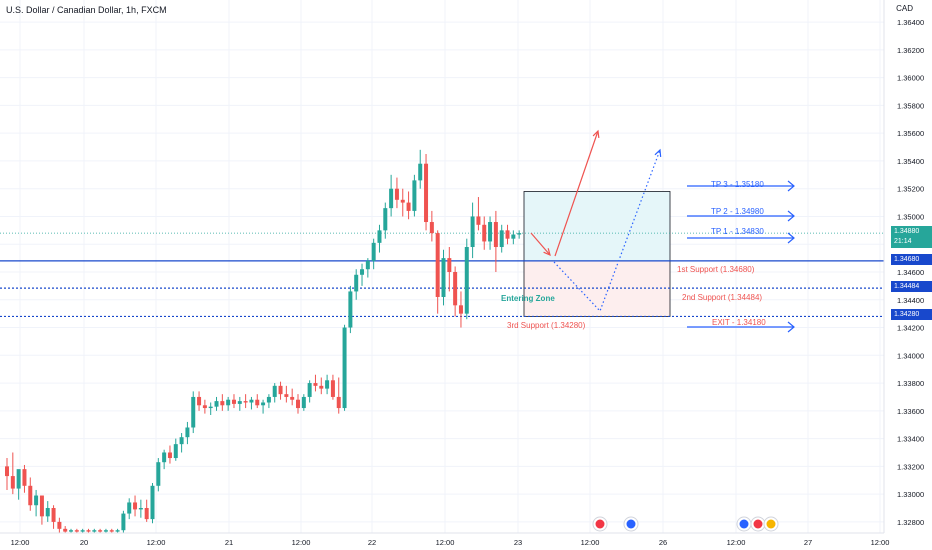 This screenshot has height=550, width=932. Describe the element at coordinates (910, 216) in the screenshot. I see `price-tick-label: 1.35000` at that location.